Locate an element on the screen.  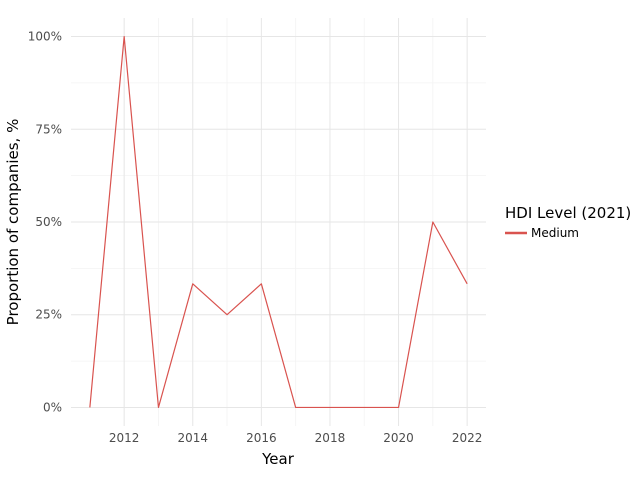
y-tick-label: 0% is located at coordinates (52, 407).